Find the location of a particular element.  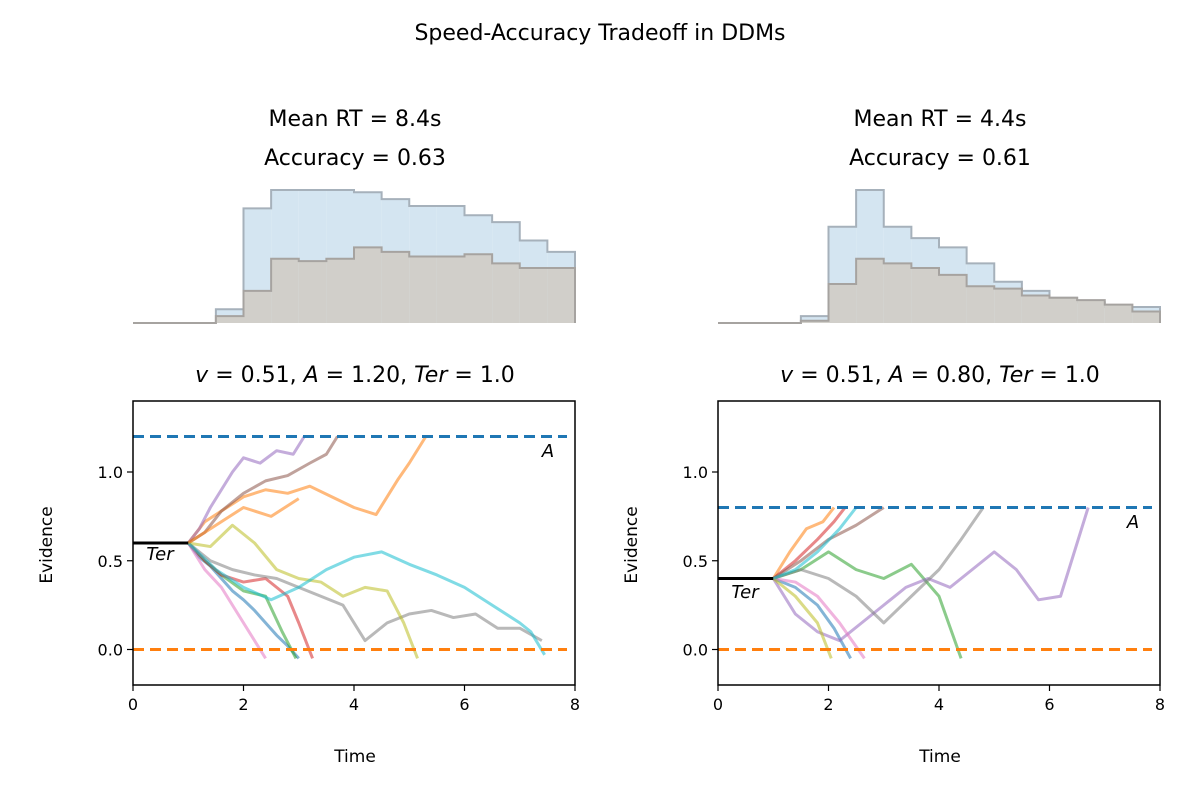

histogram-left: Mean RT = 8.4s Accuracy = 0.63 is located at coordinates (354, 215).